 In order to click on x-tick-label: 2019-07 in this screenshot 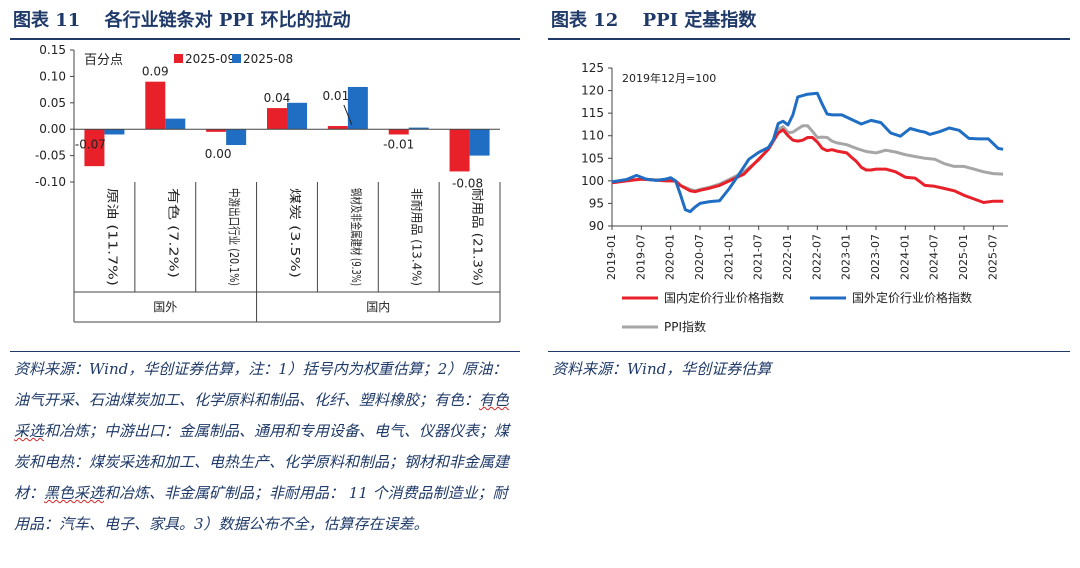, I will do `click(640, 257)`.